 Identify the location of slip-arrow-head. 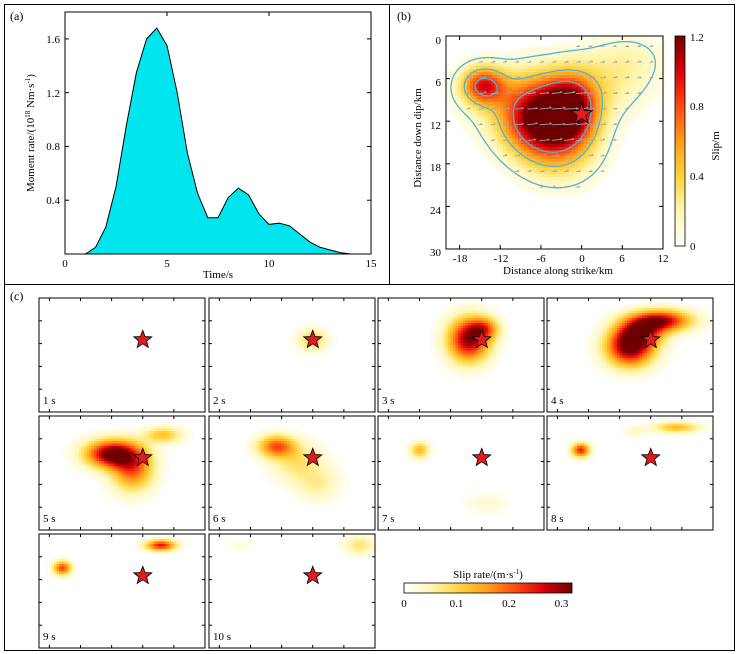
(481, 123).